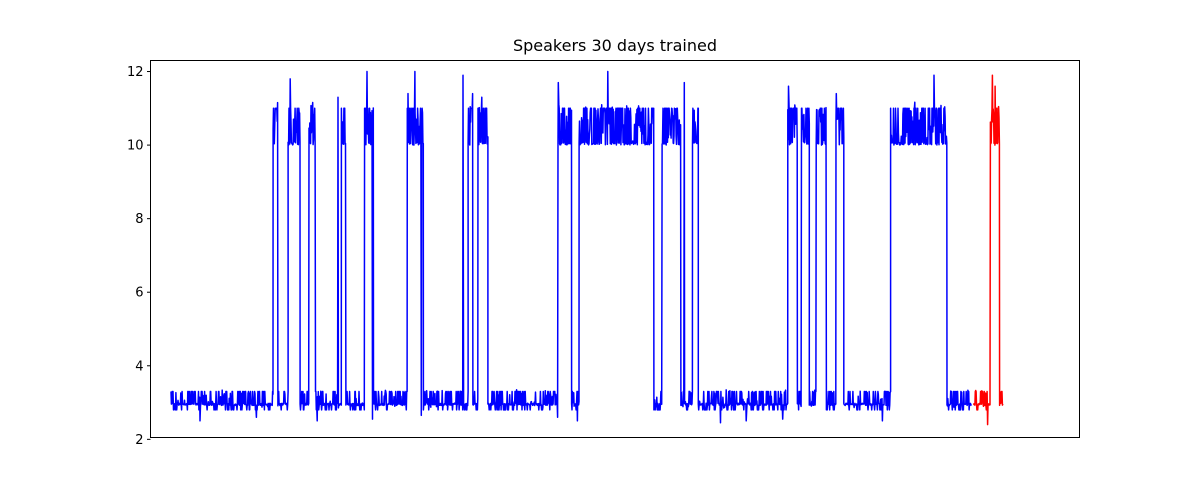 The width and height of the screenshot is (1200, 500). What do you see at coordinates (139, 440) in the screenshot?
I see `y-tick-label: 2` at bounding box center [139, 440].